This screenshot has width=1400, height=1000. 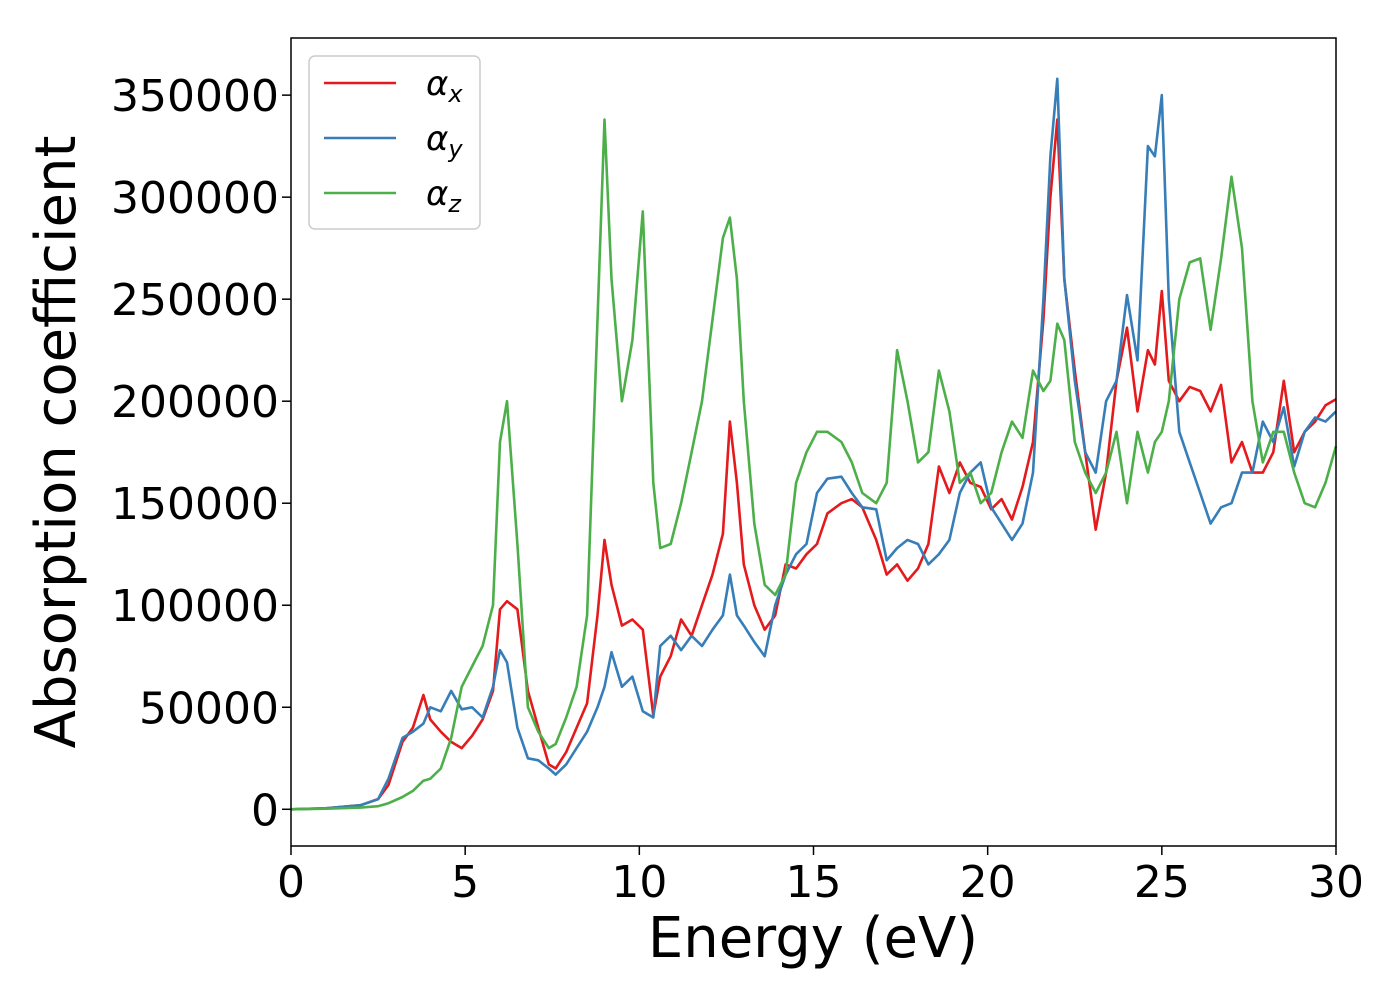 What do you see at coordinates (291, 882) in the screenshot?
I see `x-tick-label: 0` at bounding box center [291, 882].